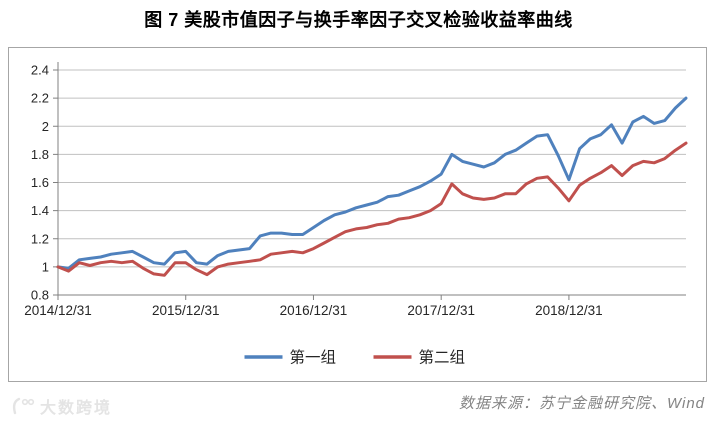 The image size is (717, 422). Describe the element at coordinates (45, 126) in the screenshot. I see `svg-text: 2` at that location.